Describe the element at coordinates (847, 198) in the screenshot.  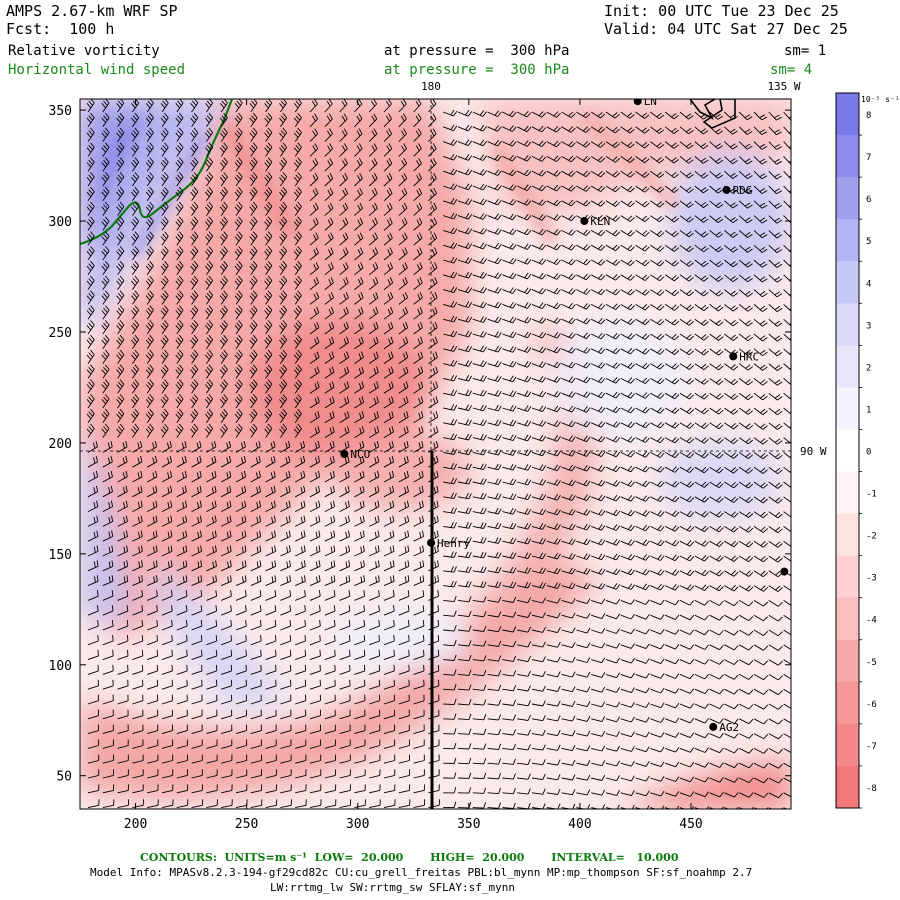
I see `colorbar-segment` at that location.